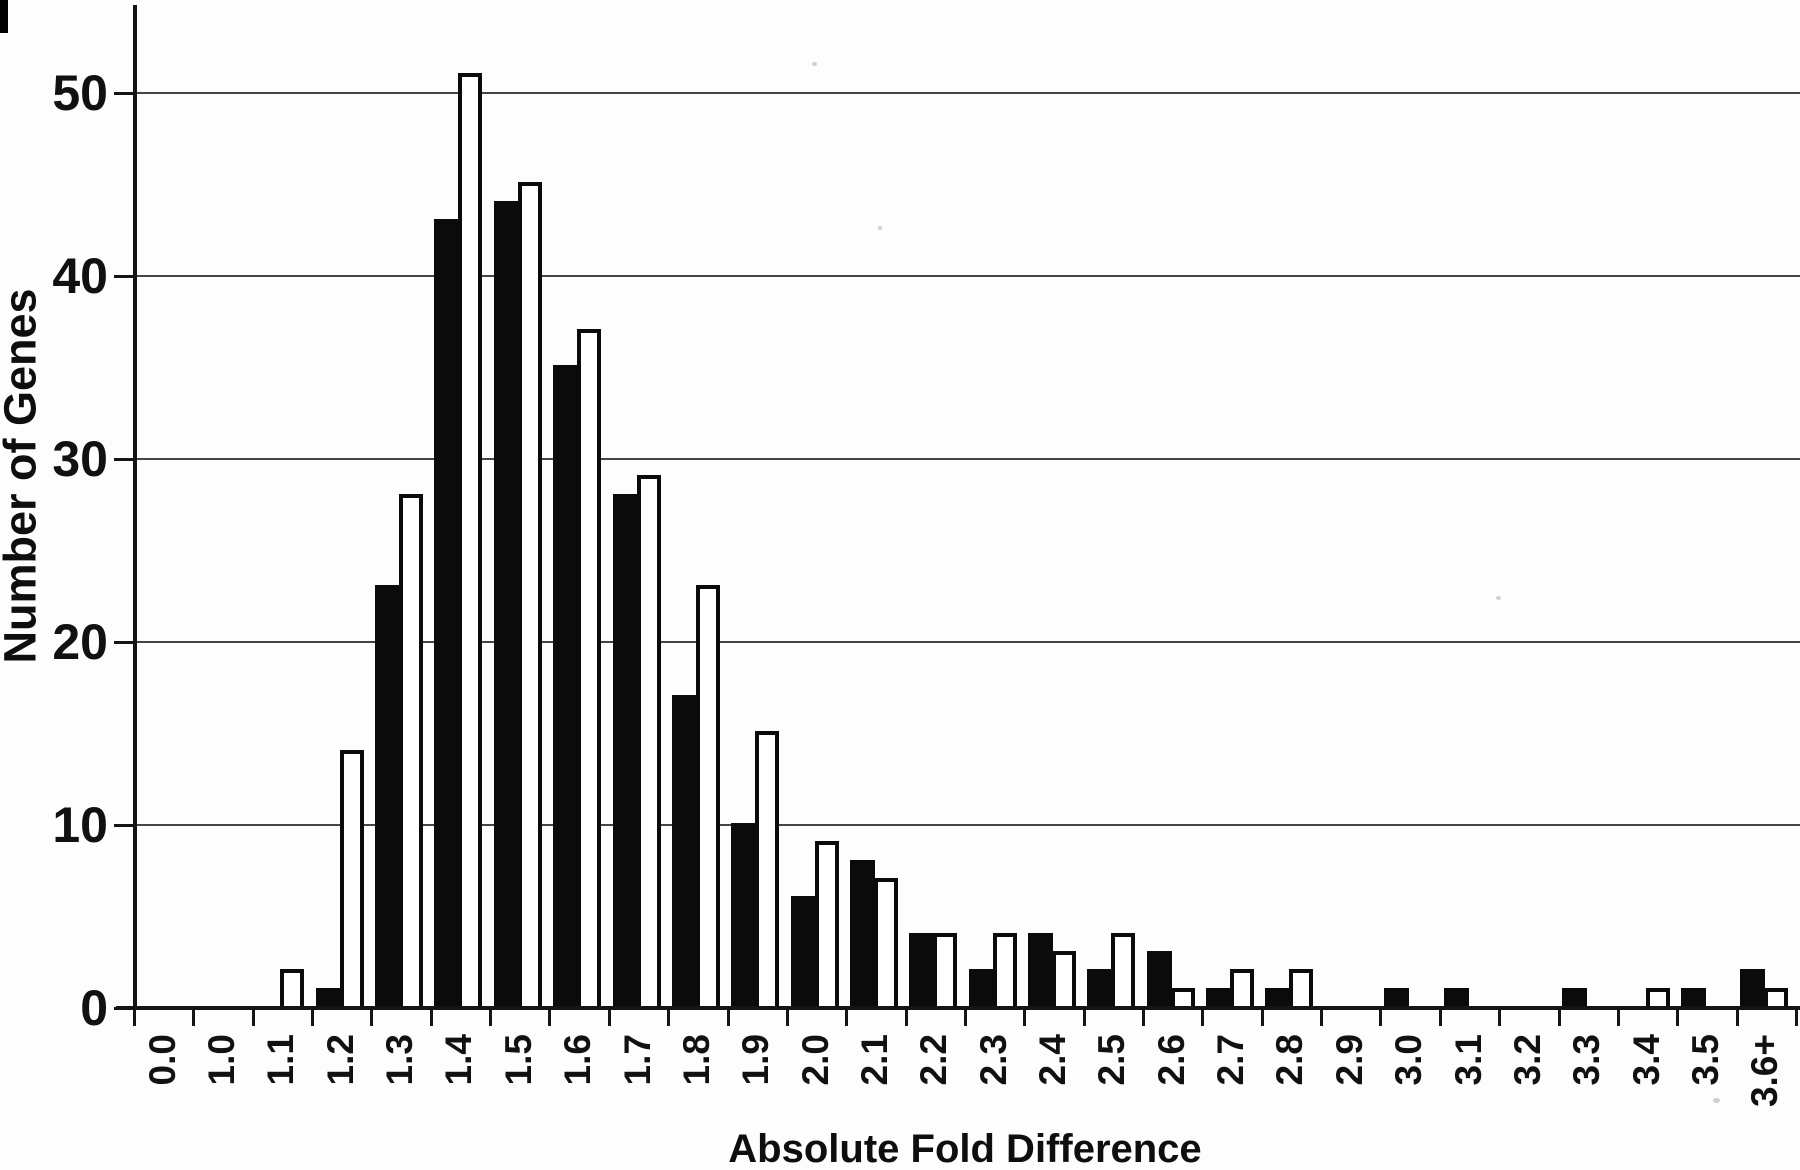  I want to click on bar-white-2.7, so click(1242, 989).